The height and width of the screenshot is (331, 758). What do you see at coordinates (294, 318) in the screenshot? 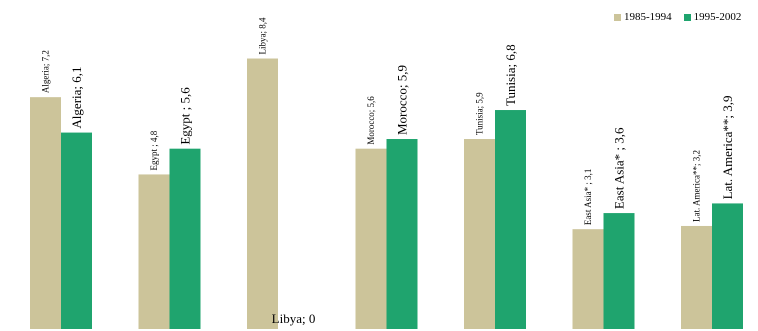
I see `data-label-libya-series-2: Libya; 0` at bounding box center [294, 318].